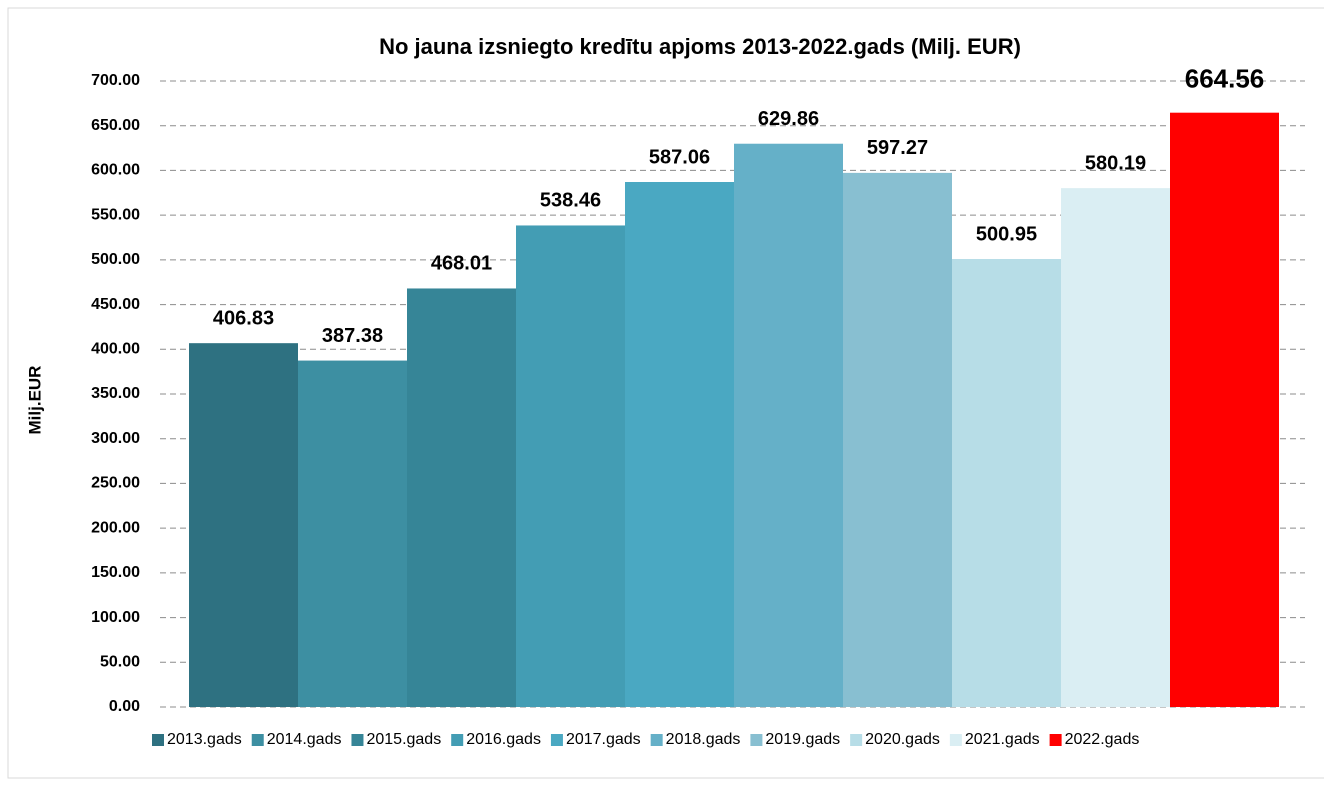 Image resolution: width=1324 pixels, height=787 pixels. Describe the element at coordinates (115, 572) in the screenshot. I see `y-tick-label: 150.00` at that location.